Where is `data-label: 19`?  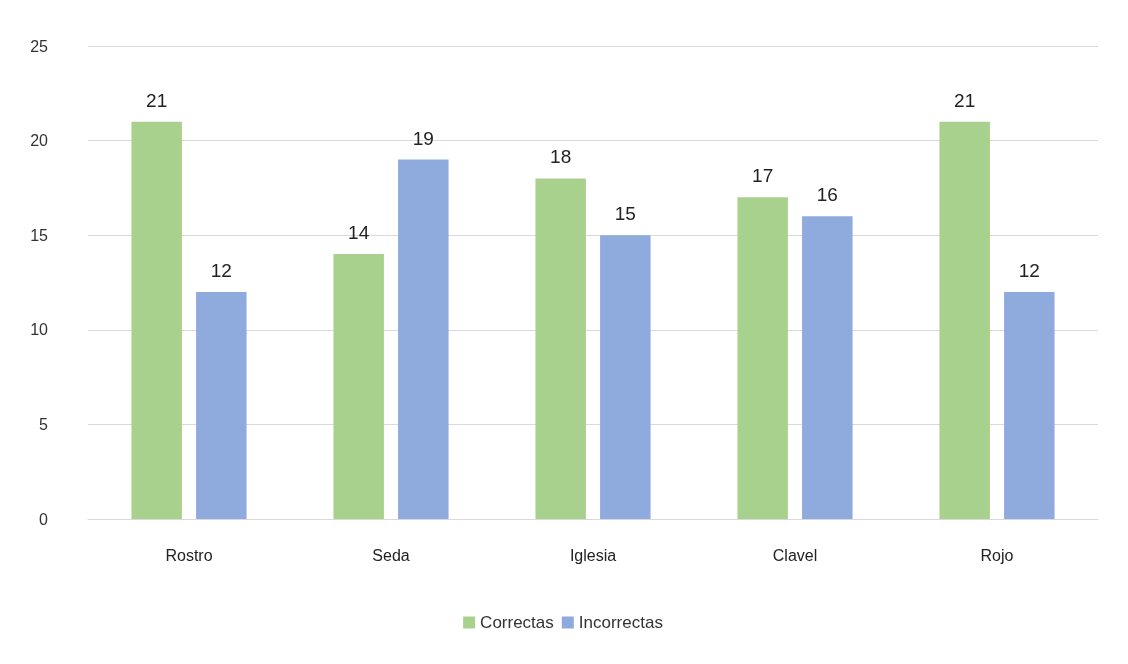 data-label: 19 is located at coordinates (423, 138).